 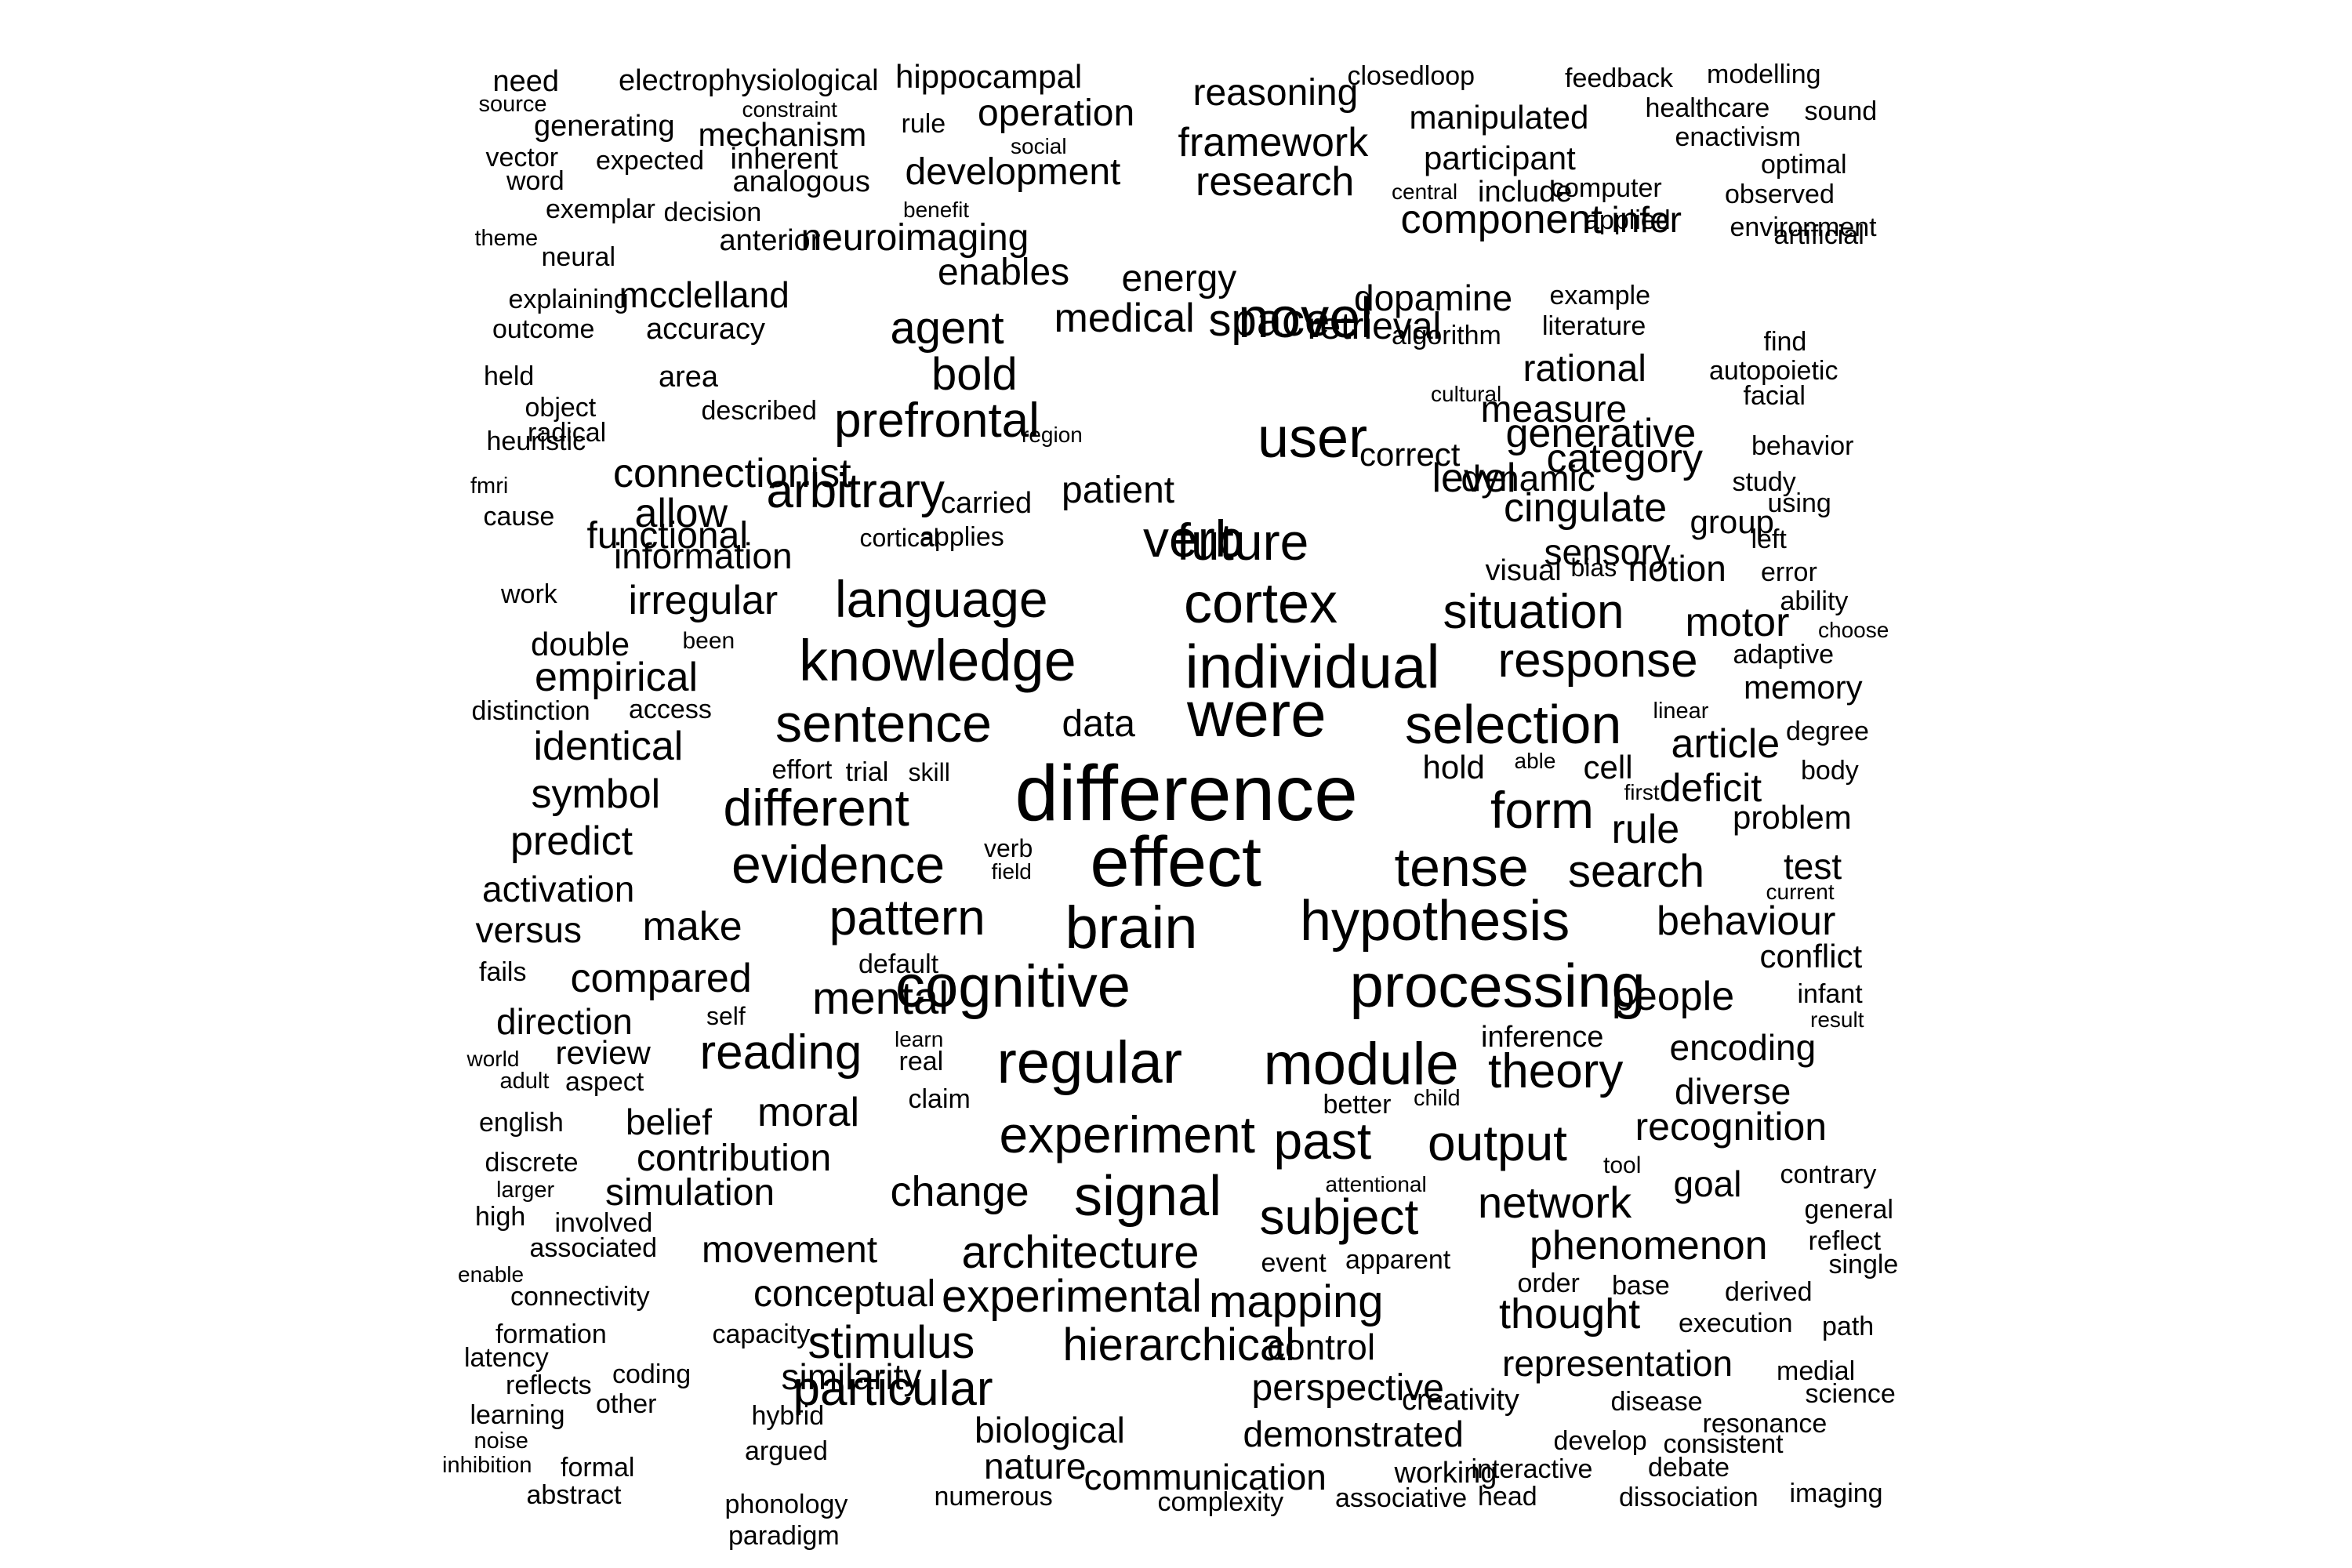 I want to click on word-data: data, so click(x=1098, y=724).